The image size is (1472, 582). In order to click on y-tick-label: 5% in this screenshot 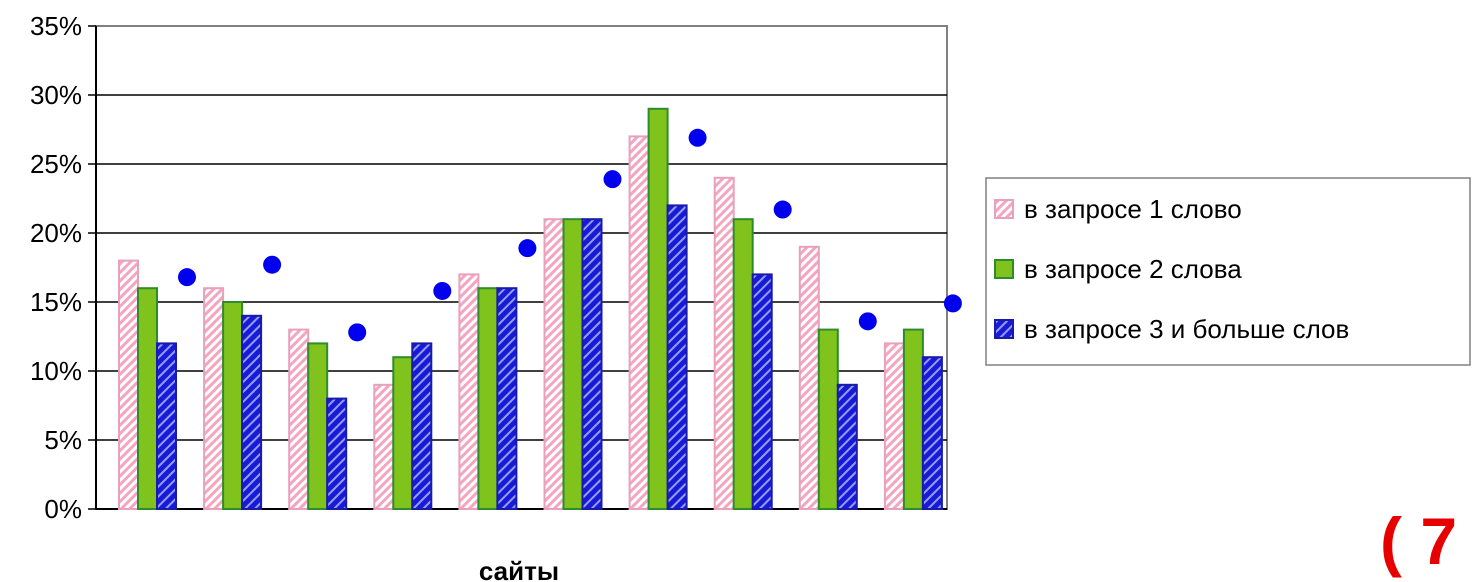, I will do `click(63, 440)`.